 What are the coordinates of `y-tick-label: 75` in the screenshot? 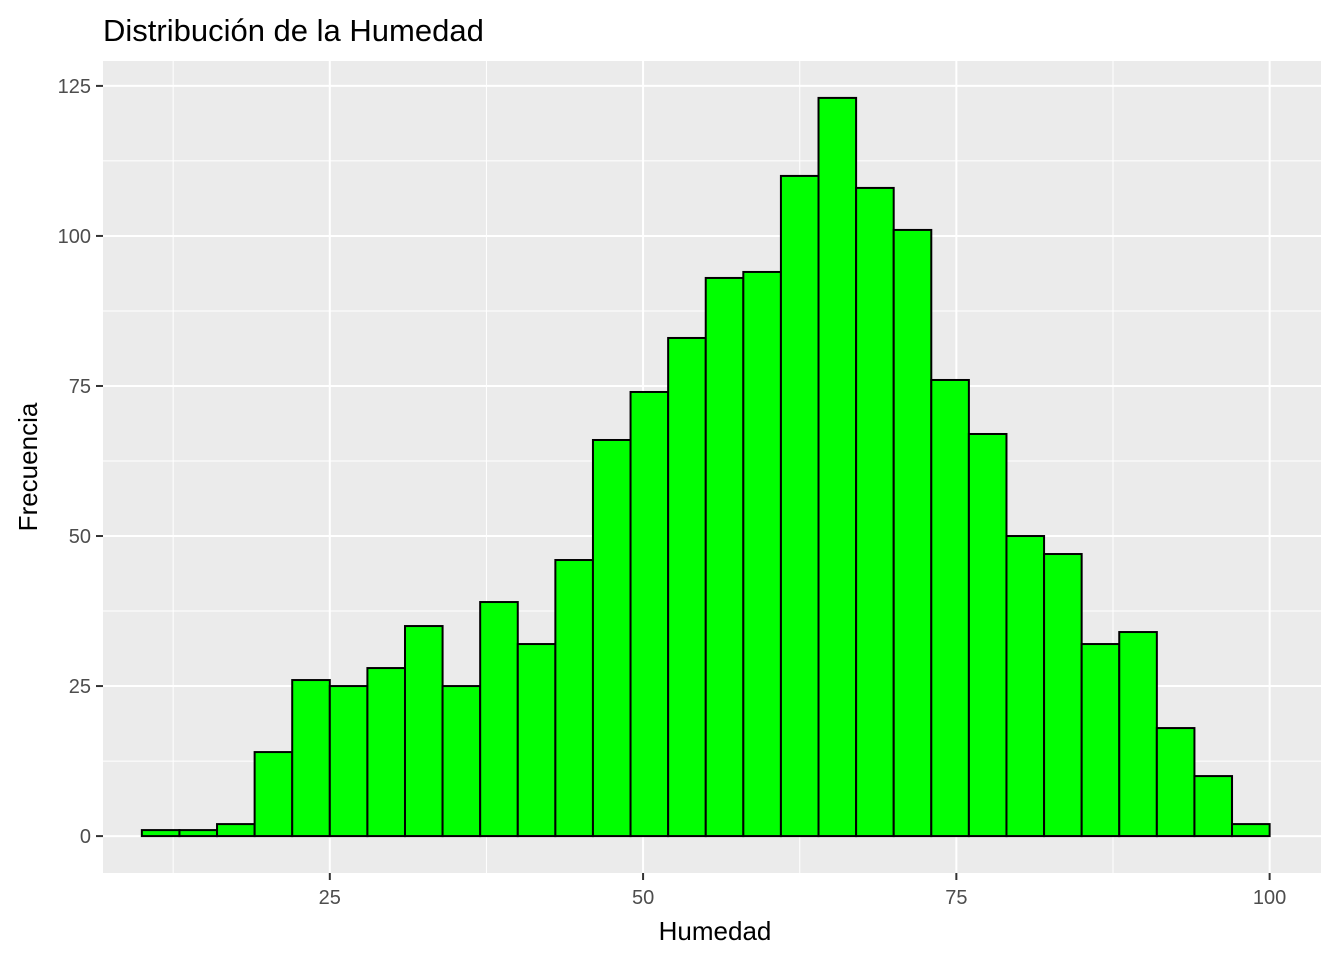 It's located at (80, 387).